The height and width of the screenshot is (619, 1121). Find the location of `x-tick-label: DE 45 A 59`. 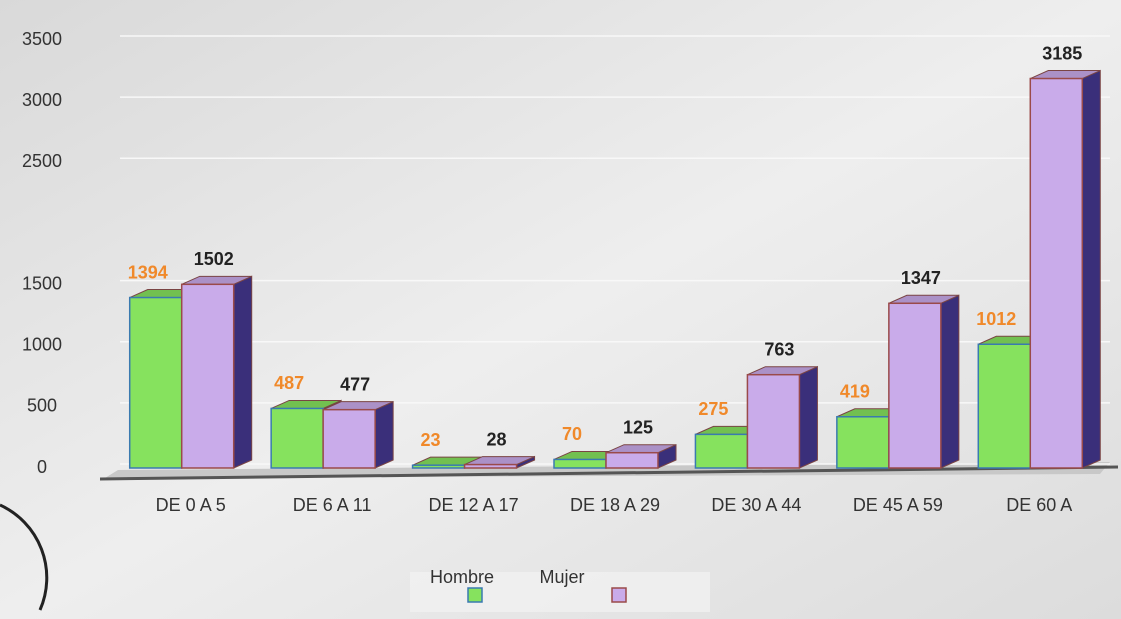

x-tick-label: DE 45 A 59 is located at coordinates (898, 505).